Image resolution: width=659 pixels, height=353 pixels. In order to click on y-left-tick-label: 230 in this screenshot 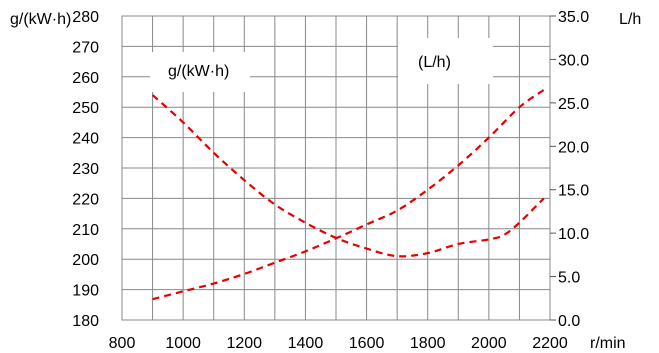, I will do `click(85, 169)`.